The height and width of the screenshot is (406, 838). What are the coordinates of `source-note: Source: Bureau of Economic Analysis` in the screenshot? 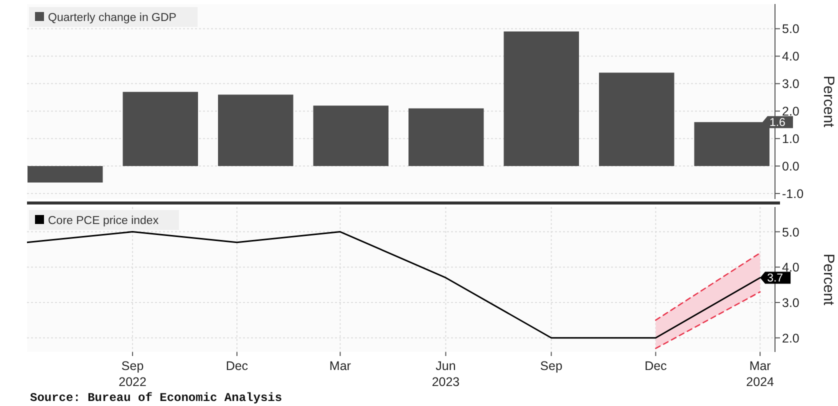 It's located at (156, 398).